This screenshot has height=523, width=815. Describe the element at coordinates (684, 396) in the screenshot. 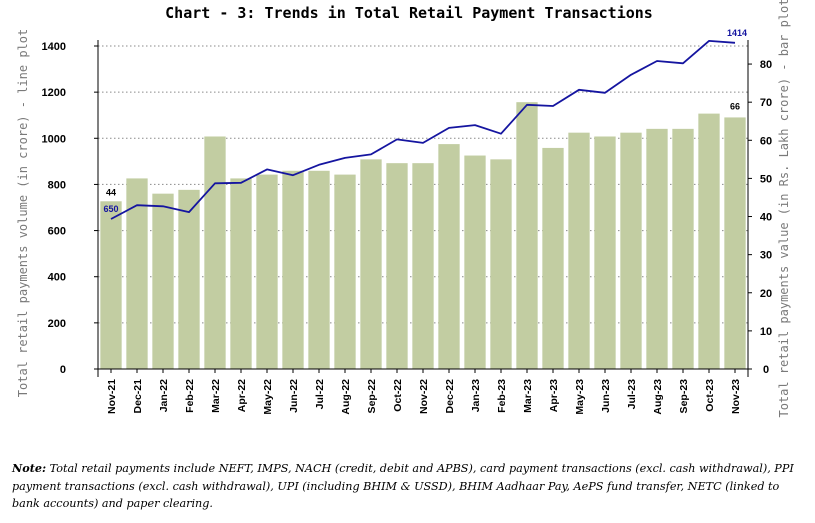

I see `x-tick-label: Sep-23` at that location.